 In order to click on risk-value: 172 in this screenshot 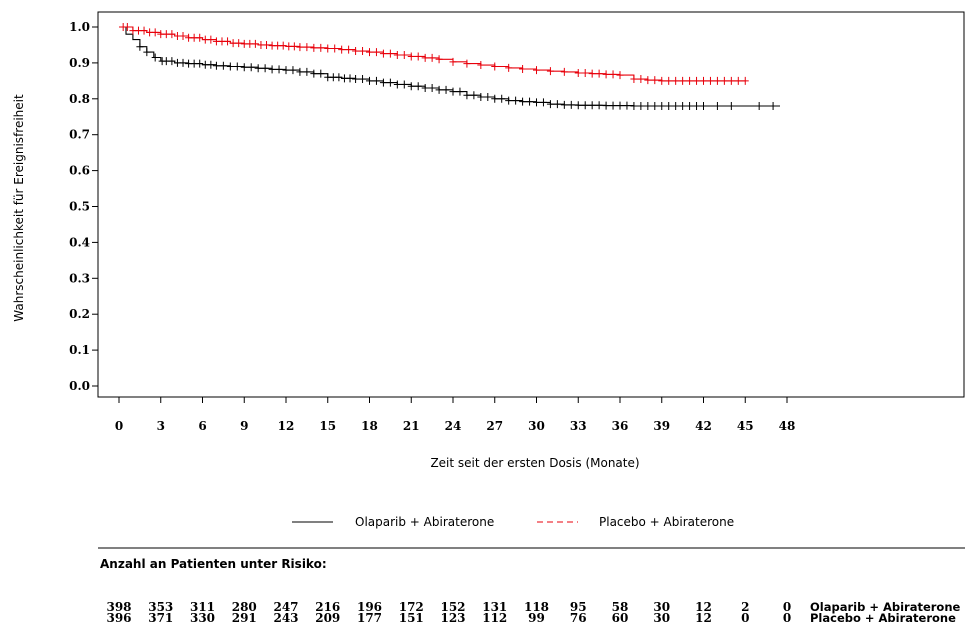, I will do `click(411, 607)`.